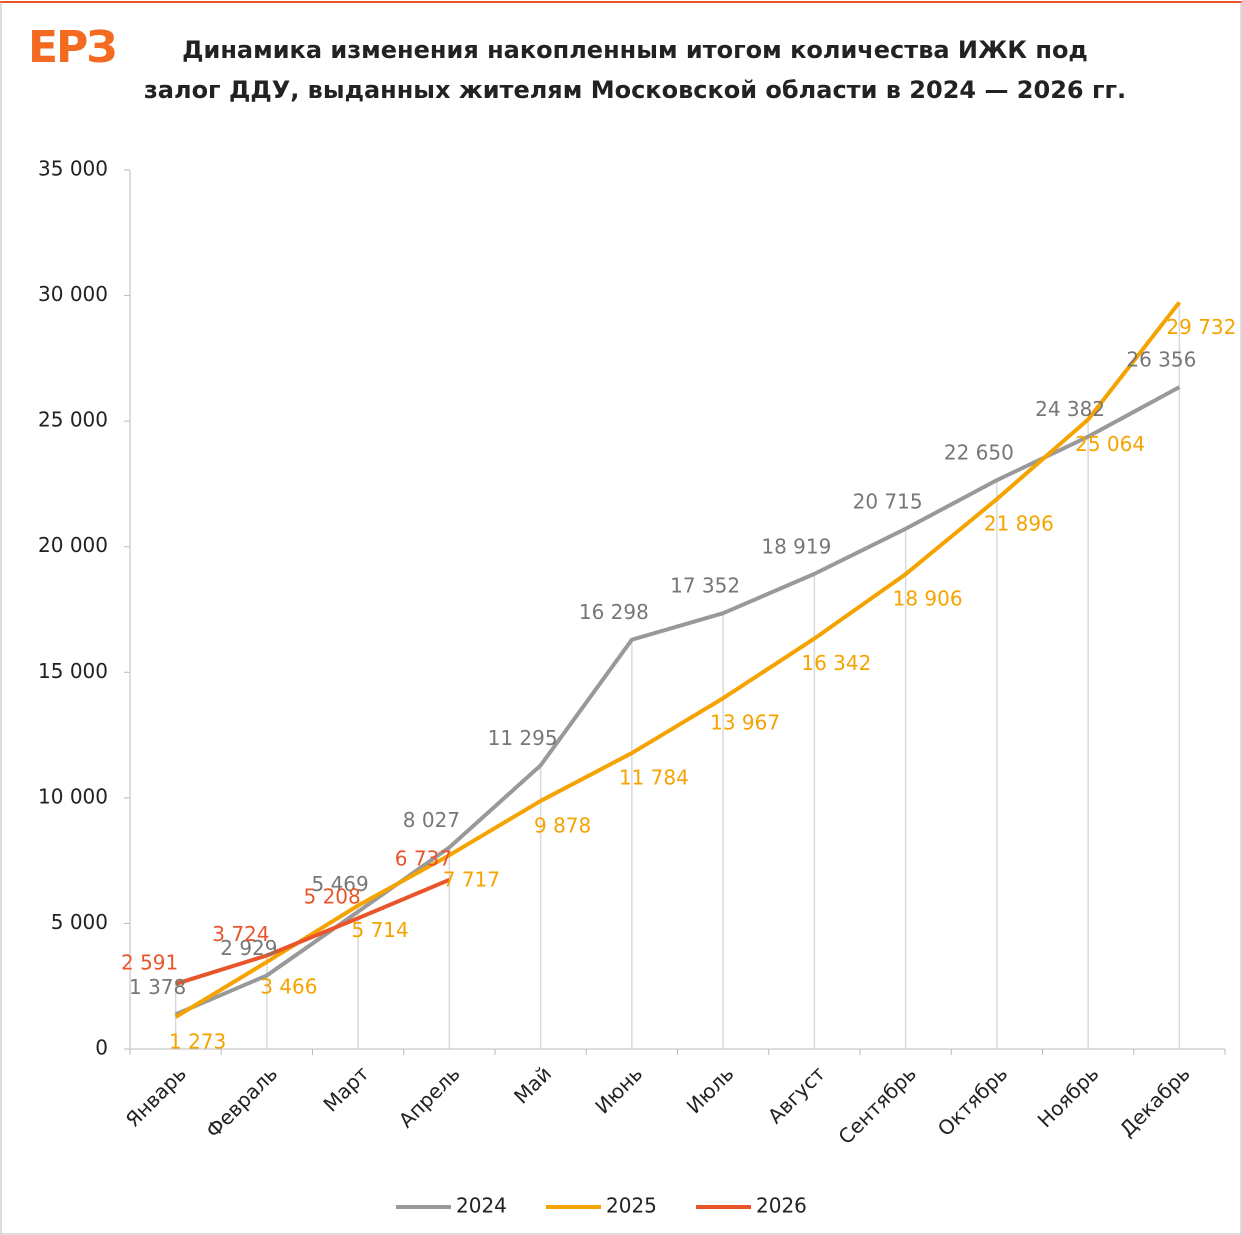 The image size is (1242, 1235). I want to click on data-label: 11 784, so click(654, 778).